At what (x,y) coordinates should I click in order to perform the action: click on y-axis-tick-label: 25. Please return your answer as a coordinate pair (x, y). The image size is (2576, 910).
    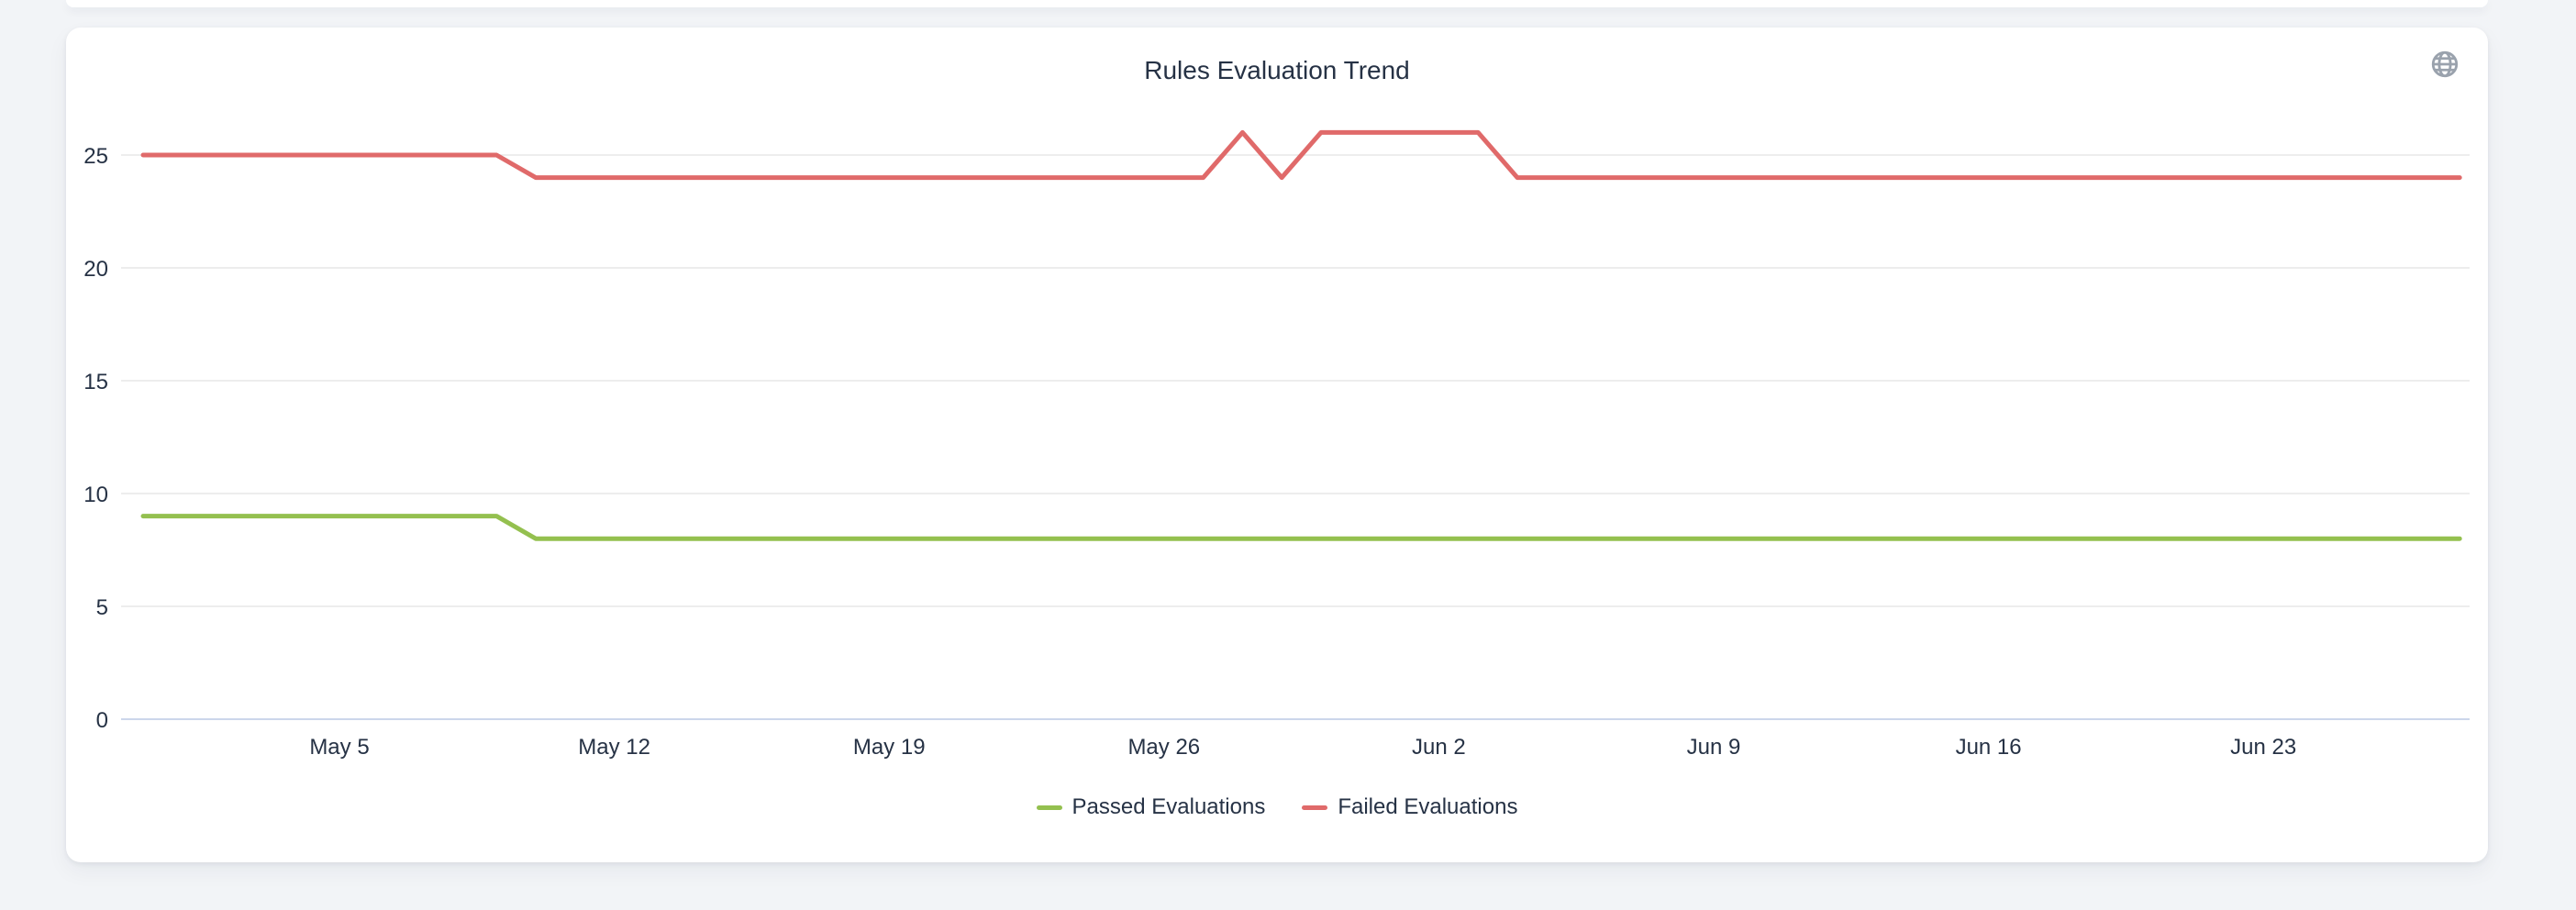
    Looking at the image, I should click on (95, 156).